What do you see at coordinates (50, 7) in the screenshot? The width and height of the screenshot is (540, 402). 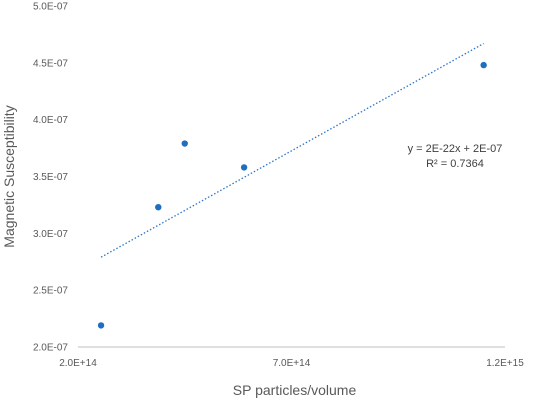 I see `y-tick-label: 5.0E-07` at bounding box center [50, 7].